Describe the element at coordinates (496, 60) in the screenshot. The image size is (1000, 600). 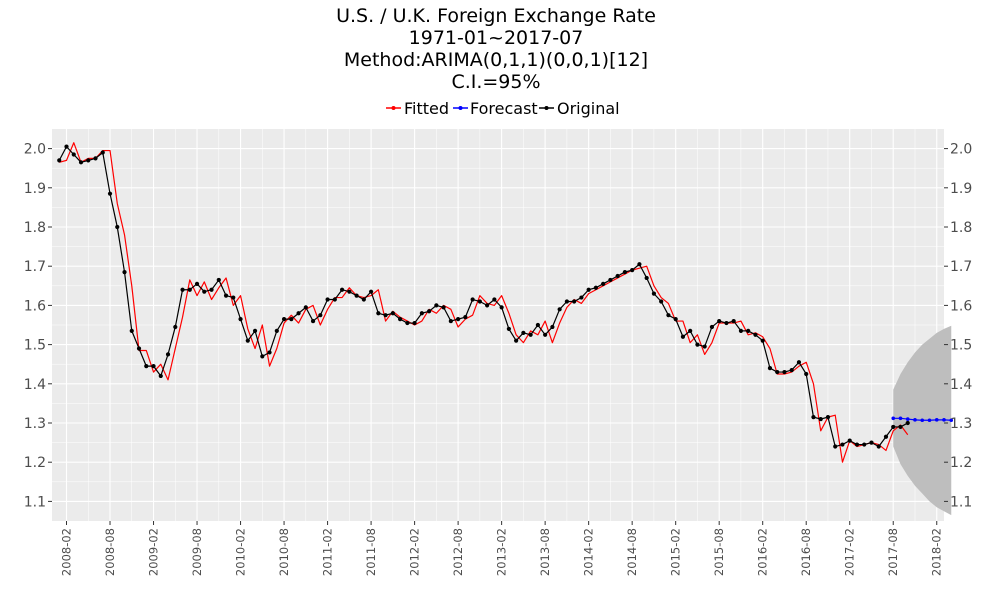
I see `title-line-3: Method:ARIMA(0,1,1)(0,0,1)[12]` at that location.